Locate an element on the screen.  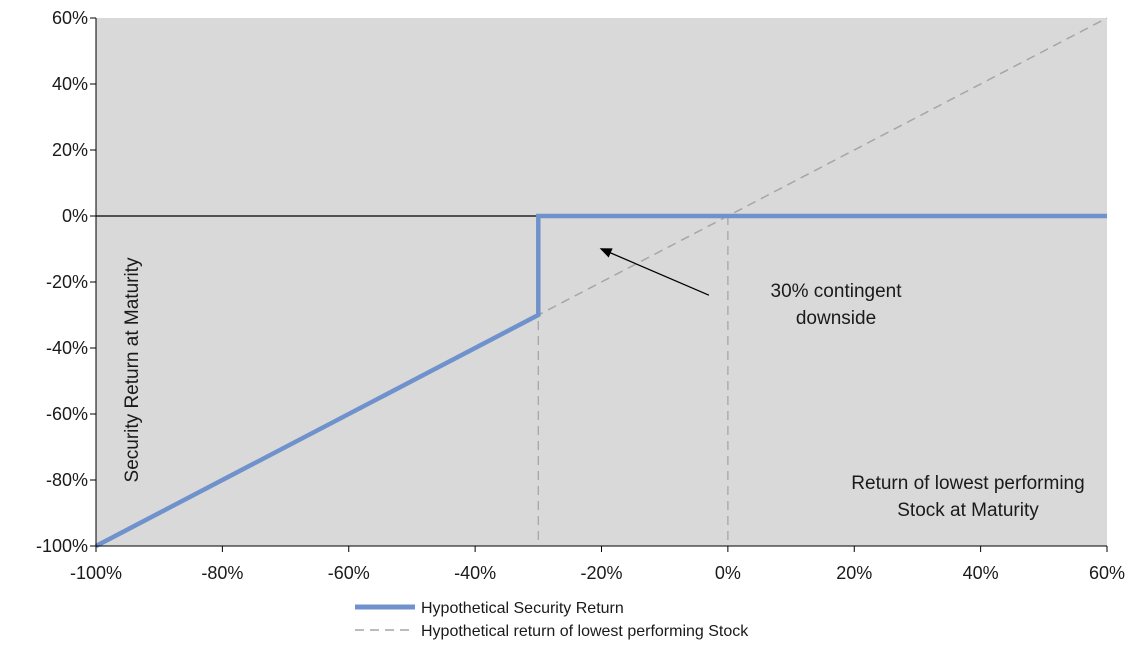
x-tick-label: 20% is located at coordinates (854, 573).